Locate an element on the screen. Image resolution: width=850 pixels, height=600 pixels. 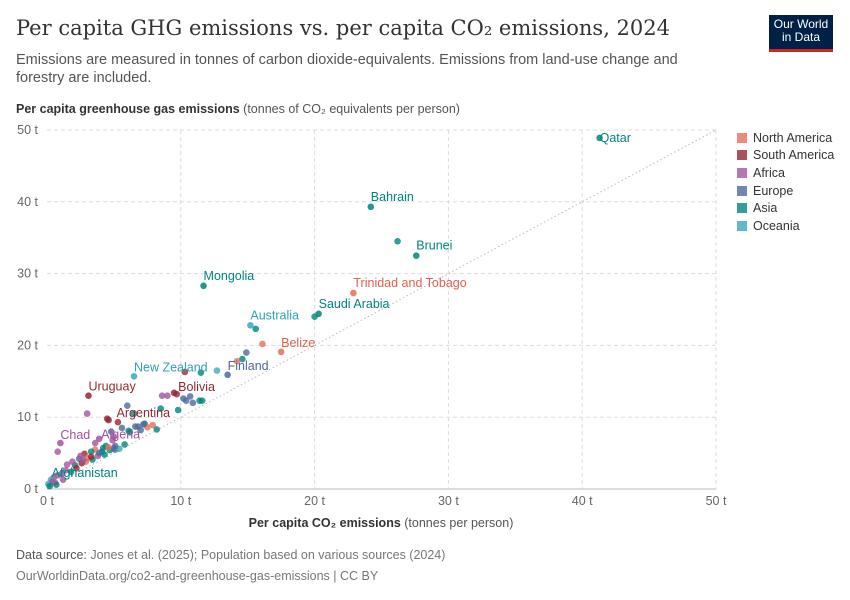
point-label-belize: Belize is located at coordinates (298, 343).